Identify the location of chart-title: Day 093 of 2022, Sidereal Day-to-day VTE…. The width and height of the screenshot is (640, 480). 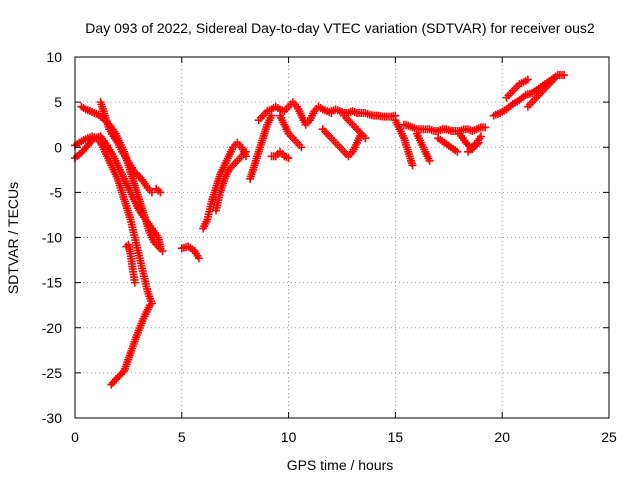
(340, 28).